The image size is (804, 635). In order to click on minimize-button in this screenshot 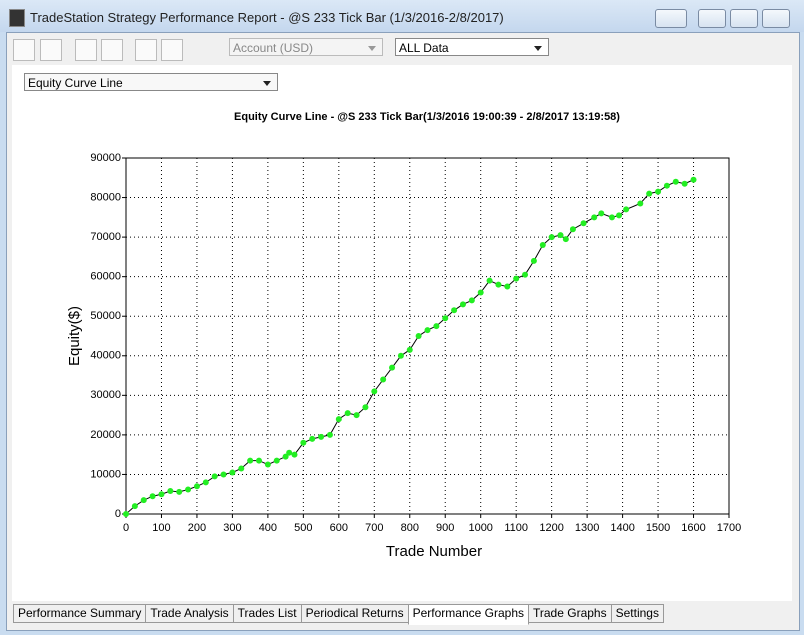, I will do `click(712, 18)`.